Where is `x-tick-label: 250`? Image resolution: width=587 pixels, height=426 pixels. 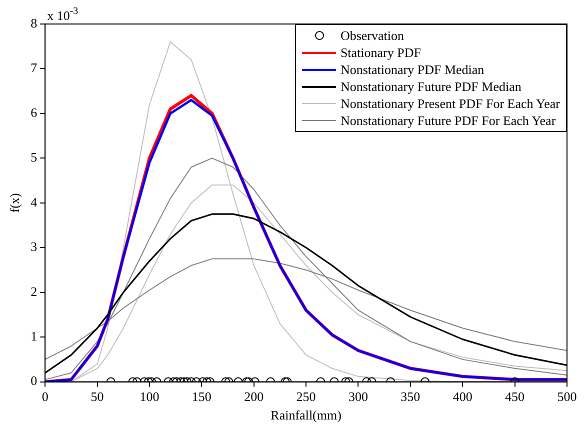
x-tick-label: 250 is located at coordinates (306, 396).